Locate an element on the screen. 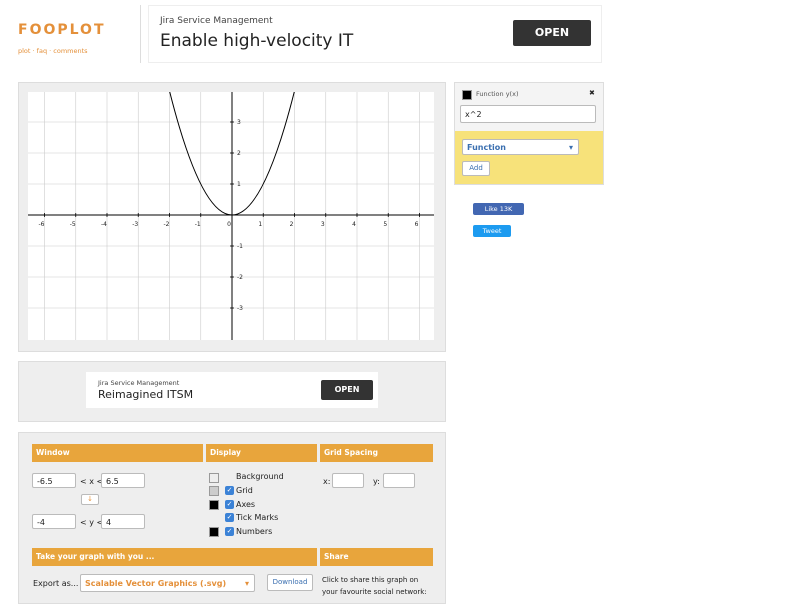 Image resolution: width=800 pixels, height=604 pixels. tweet-button: Tweet is located at coordinates (492, 231).